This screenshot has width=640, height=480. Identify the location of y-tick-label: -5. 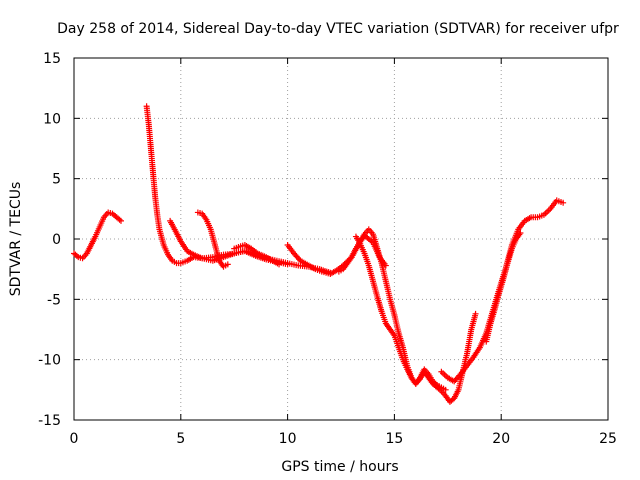
(54, 300).